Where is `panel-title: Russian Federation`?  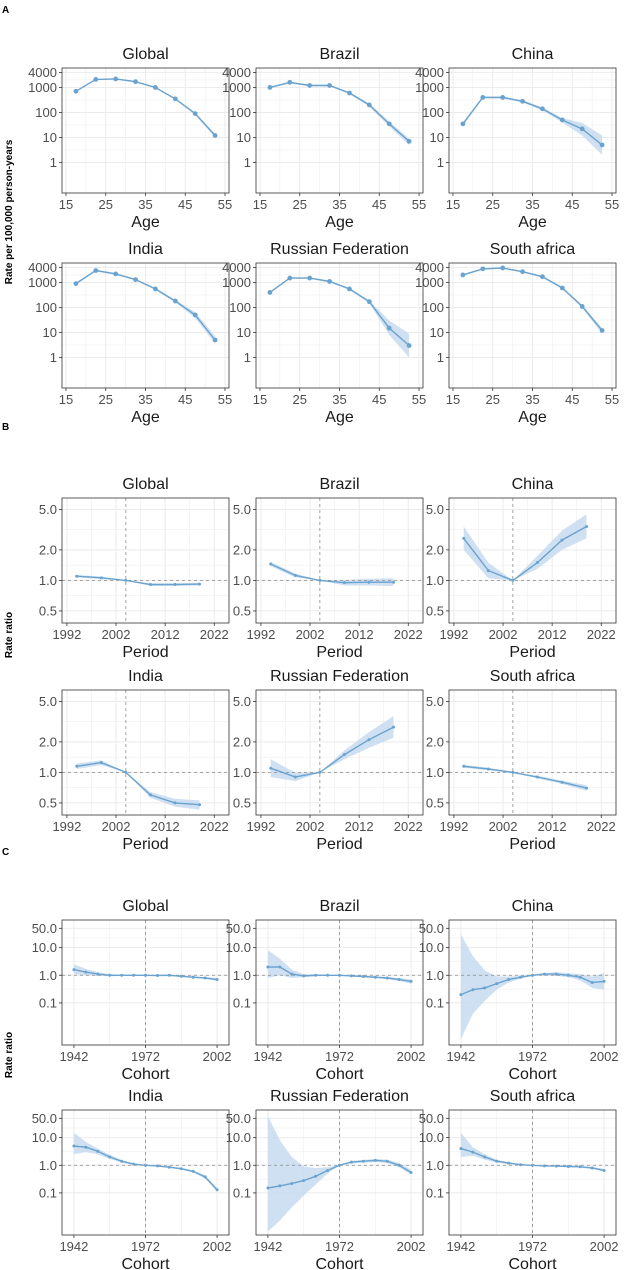 panel-title: Russian Federation is located at coordinates (339, 1096).